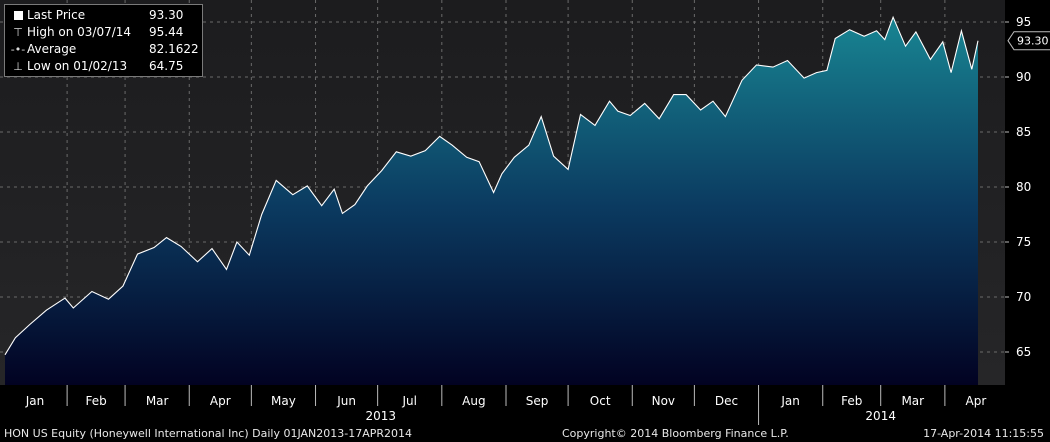 The height and width of the screenshot is (442, 1050). I want to click on x-year-label: 2013, so click(380, 416).